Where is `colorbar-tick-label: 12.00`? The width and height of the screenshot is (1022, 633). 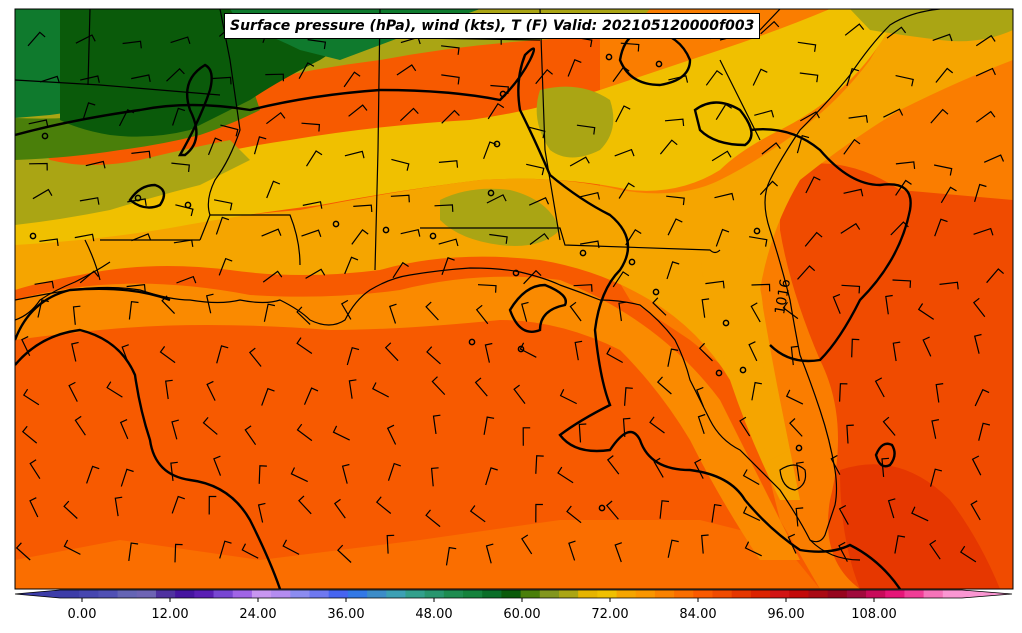
colorbar-tick-label: 12.00 is located at coordinates (170, 614).